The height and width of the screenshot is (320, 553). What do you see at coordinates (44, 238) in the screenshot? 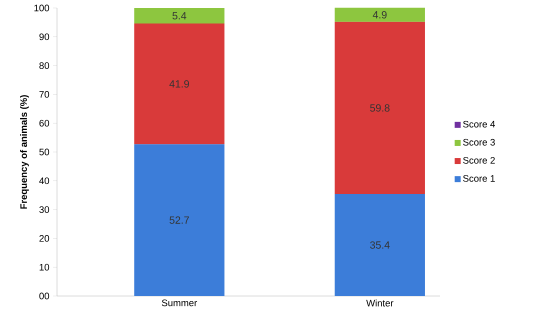
I see `y-tick-label: 20` at bounding box center [44, 238].